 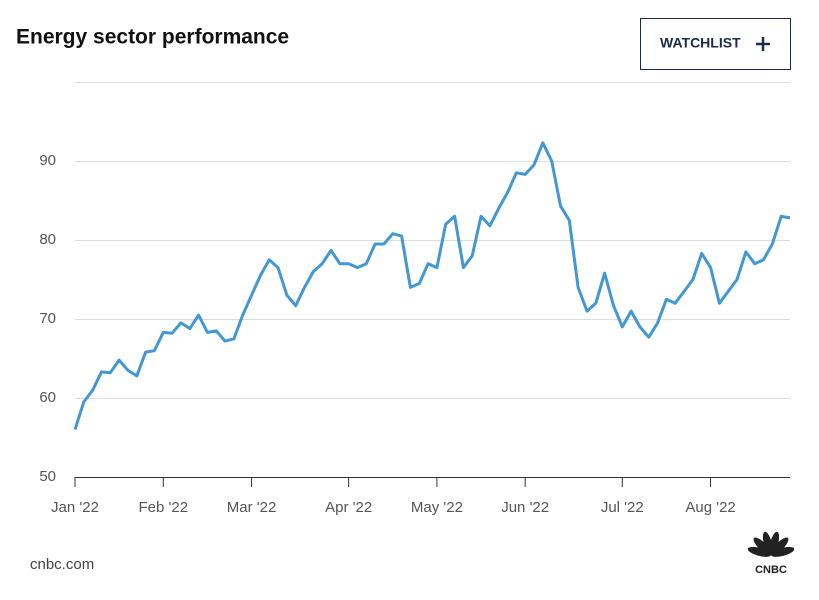 What do you see at coordinates (252, 507) in the screenshot?
I see `x-tick-label: Mar '22` at bounding box center [252, 507].